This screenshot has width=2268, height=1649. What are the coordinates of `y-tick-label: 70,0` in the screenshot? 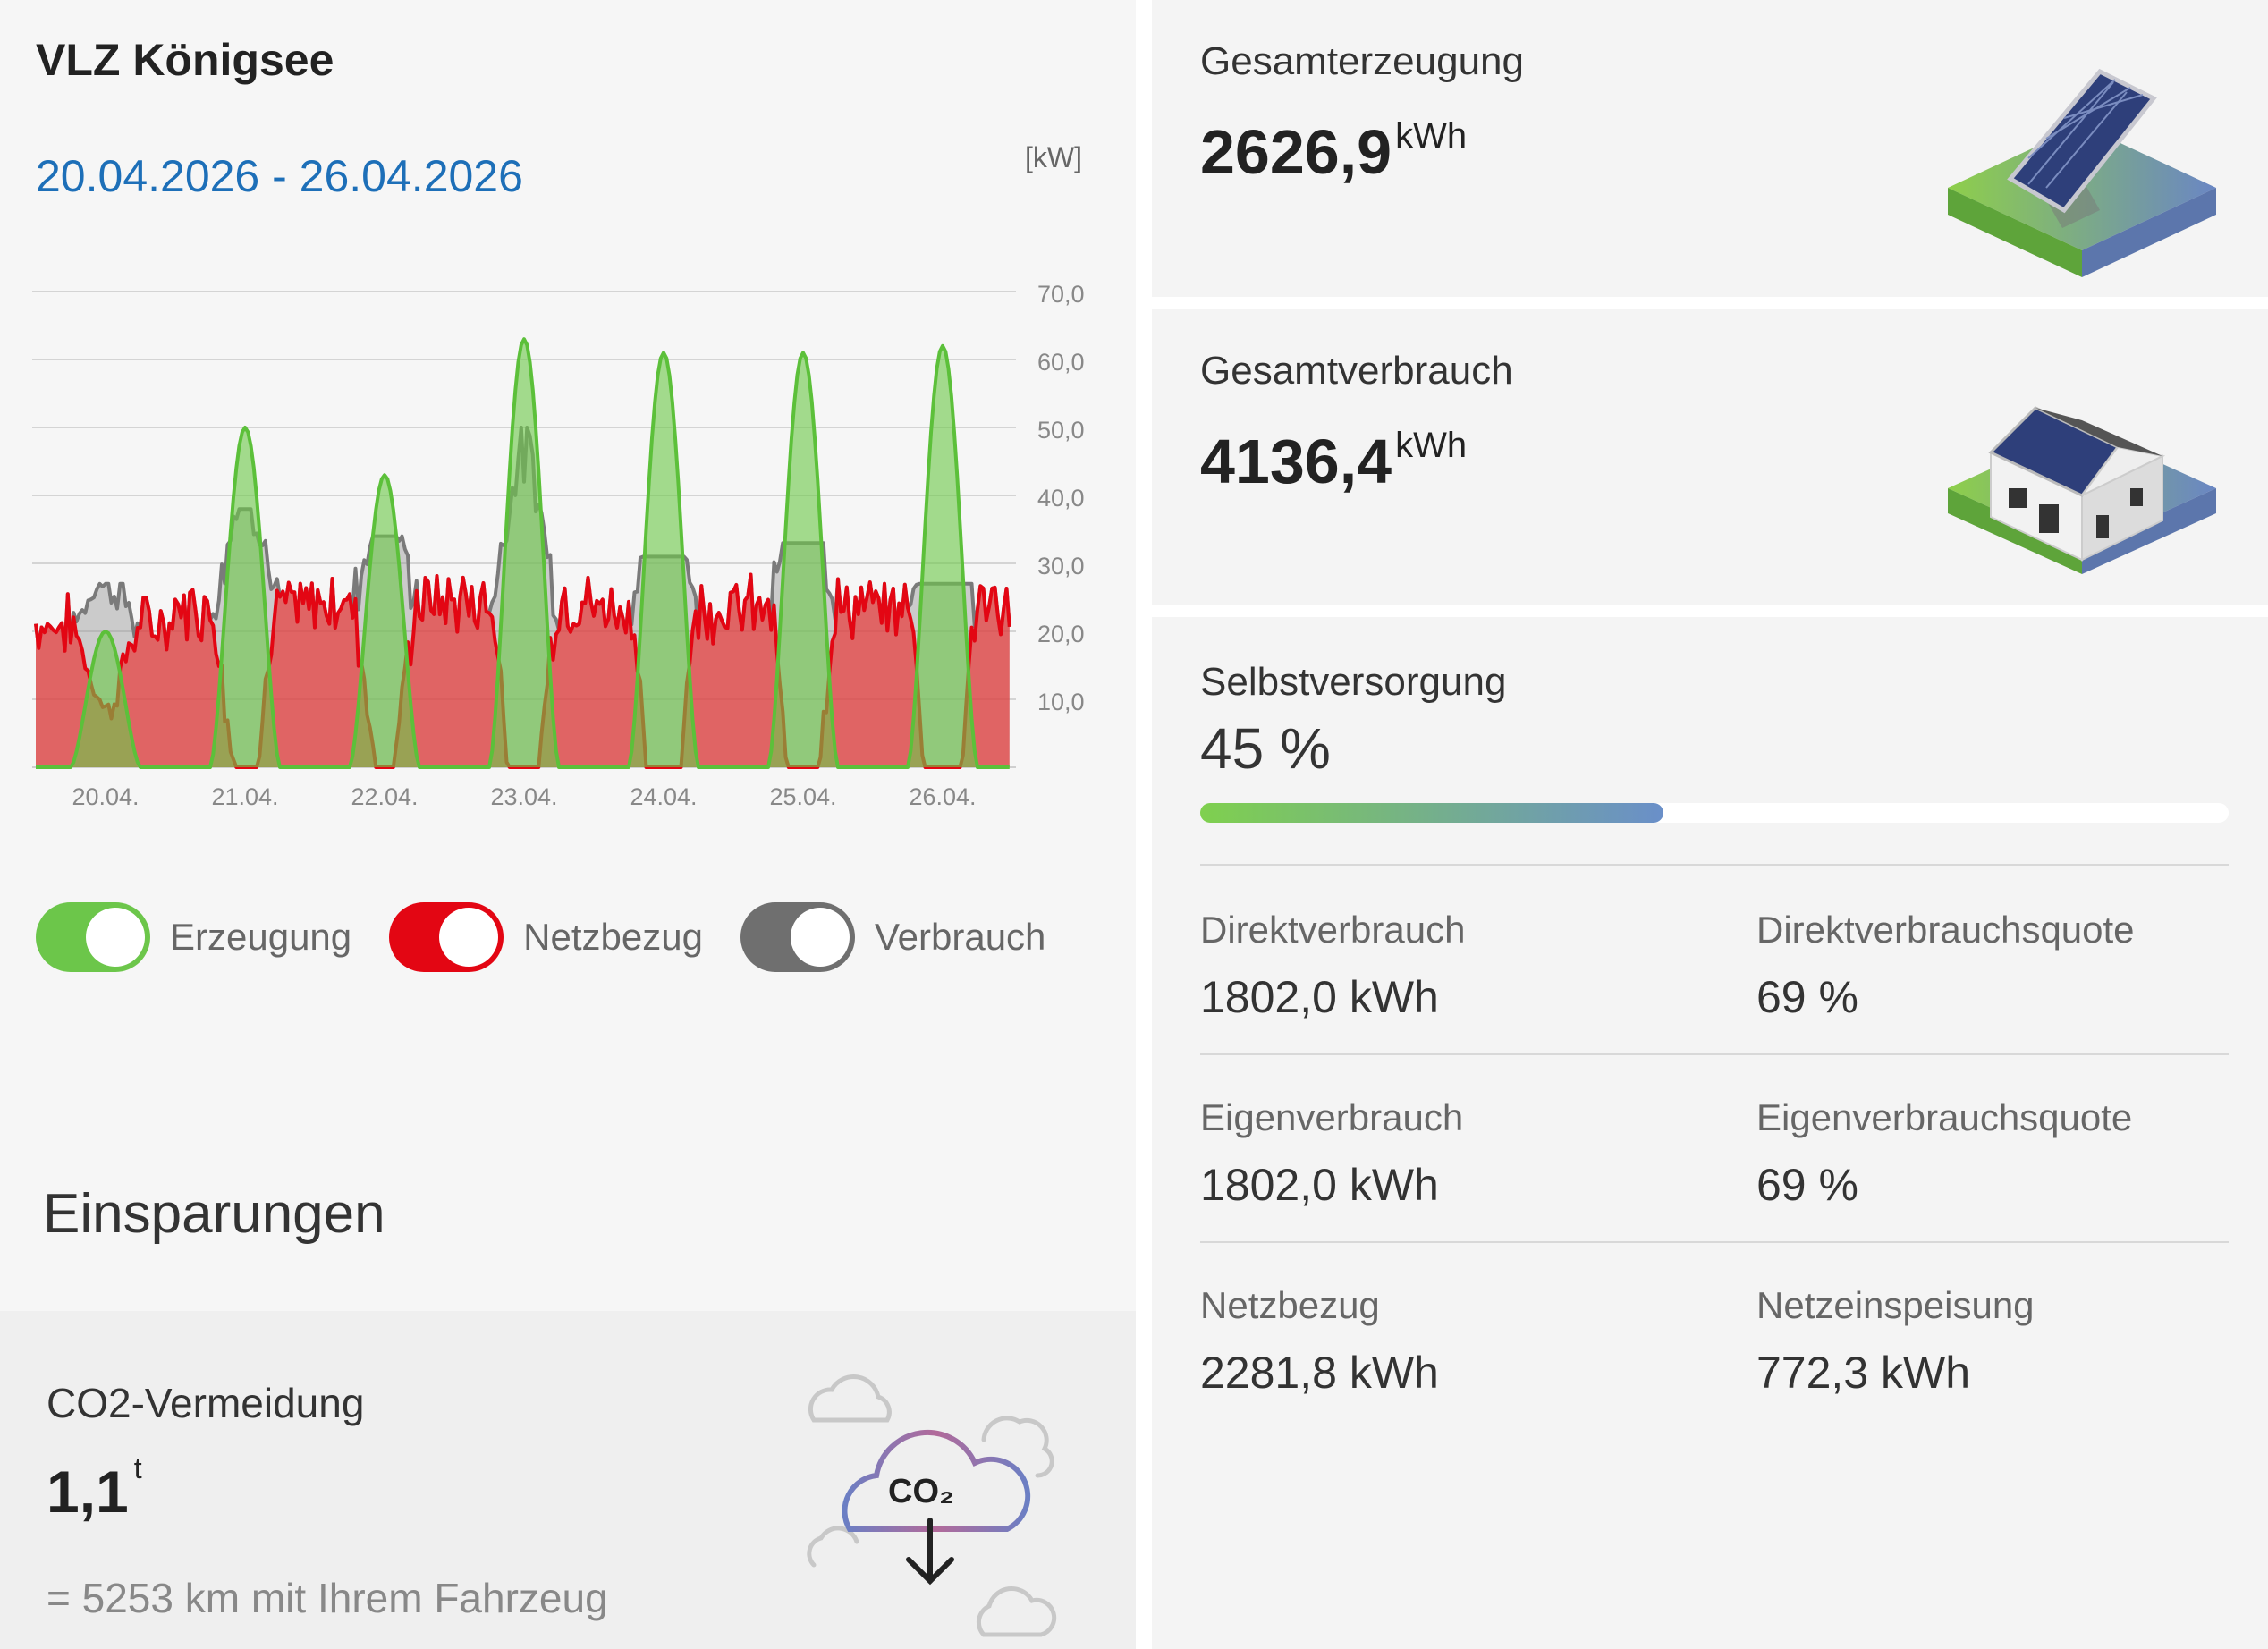 It's located at (1061, 294).